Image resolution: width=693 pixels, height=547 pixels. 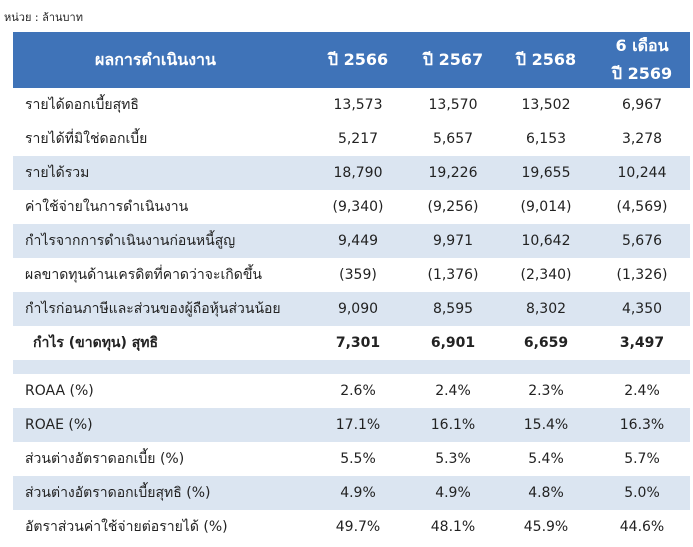 I want to click on cell-value: 7,301, so click(x=358, y=343).